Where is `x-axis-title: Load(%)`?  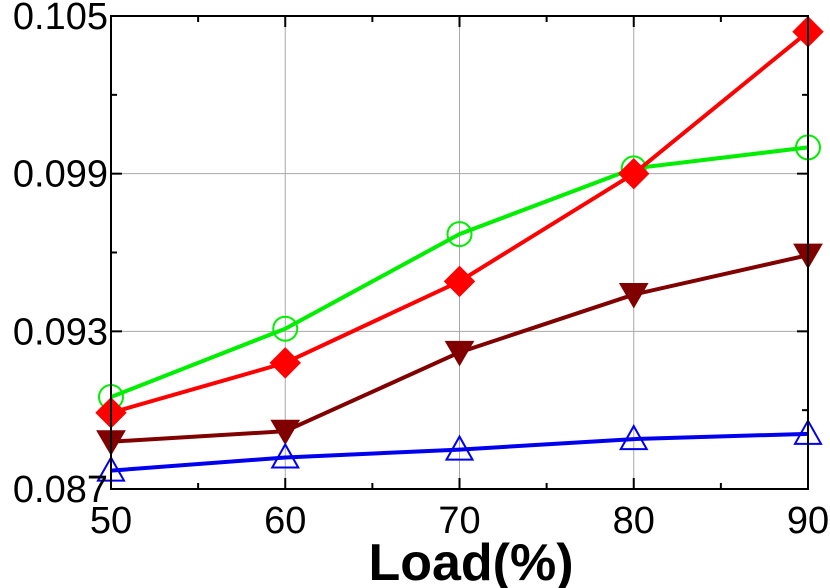
x-axis-title: Load(%) is located at coordinates (470, 561).